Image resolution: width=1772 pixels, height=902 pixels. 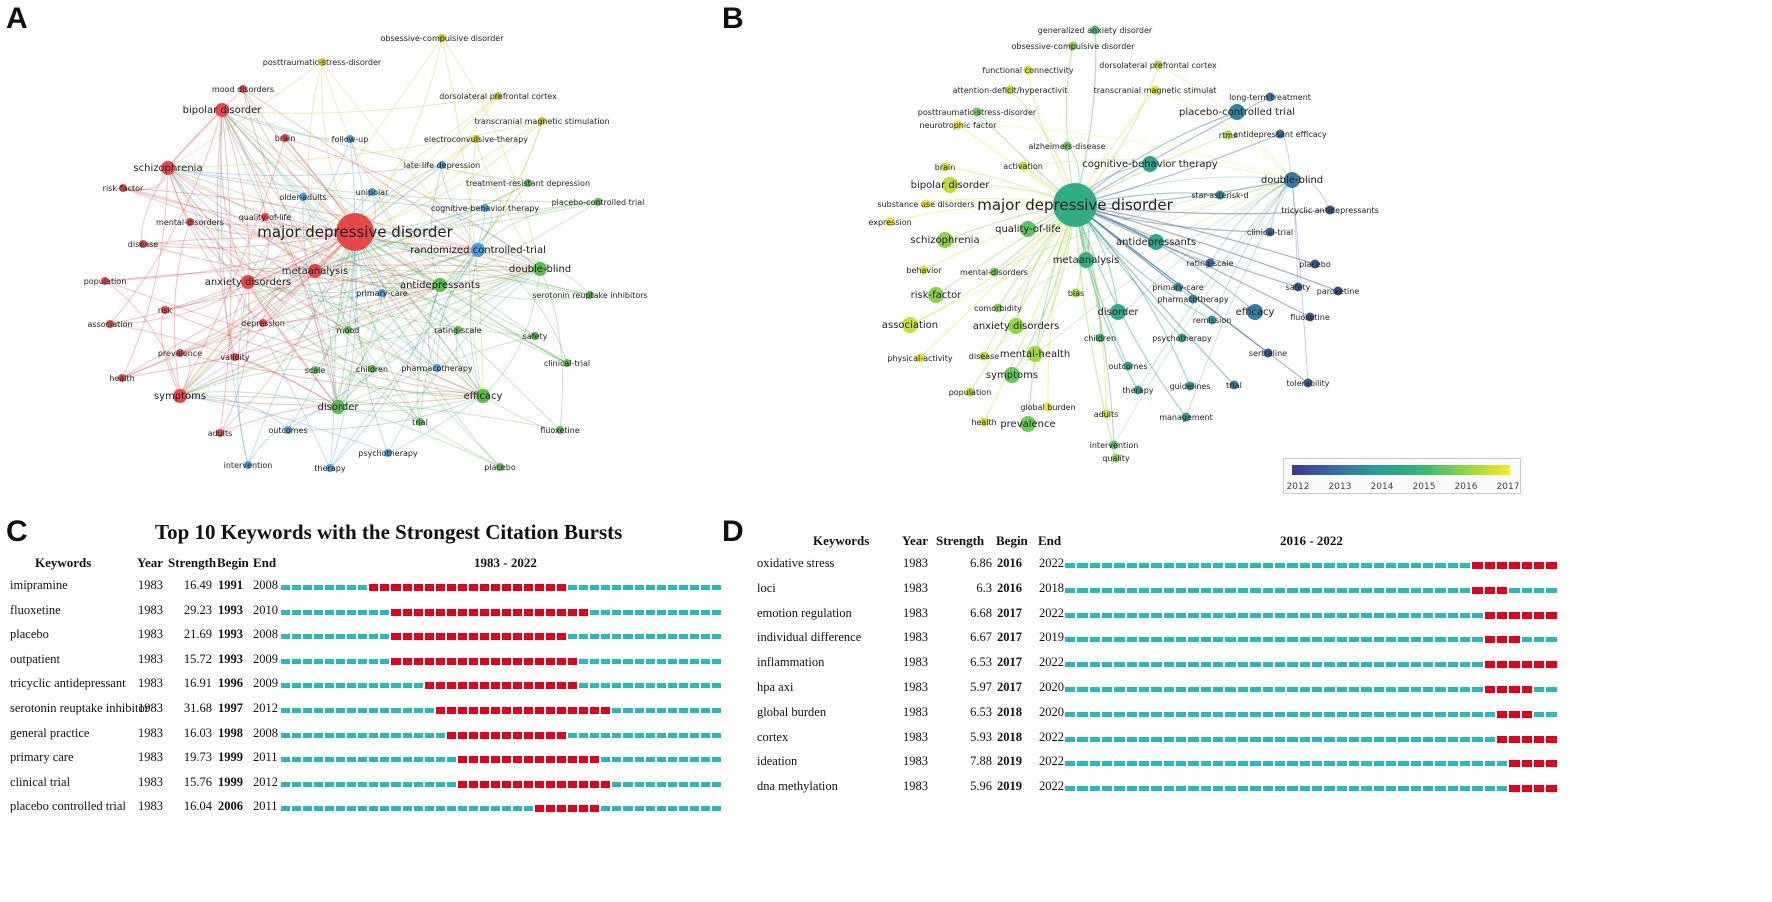 I want to click on node-label: bipolar disorder, so click(x=951, y=185).